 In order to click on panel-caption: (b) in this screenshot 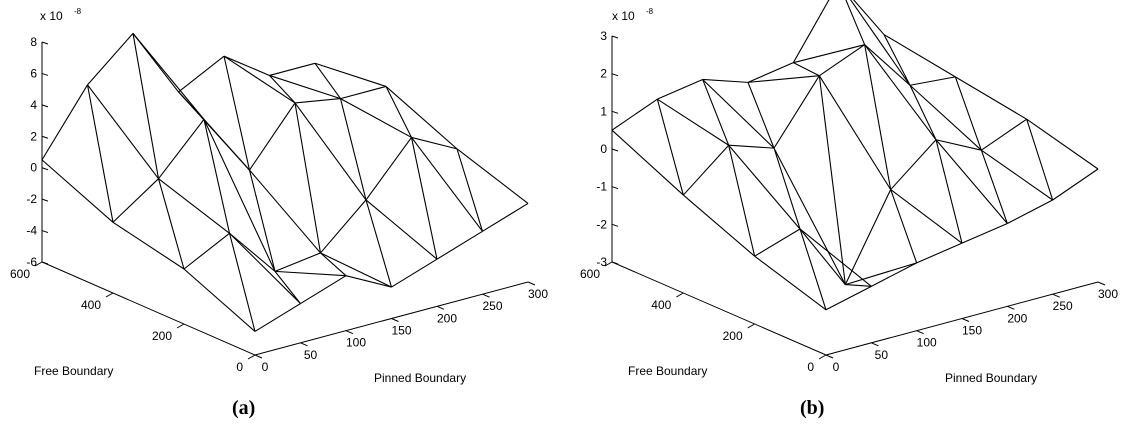, I will do `click(812, 408)`.